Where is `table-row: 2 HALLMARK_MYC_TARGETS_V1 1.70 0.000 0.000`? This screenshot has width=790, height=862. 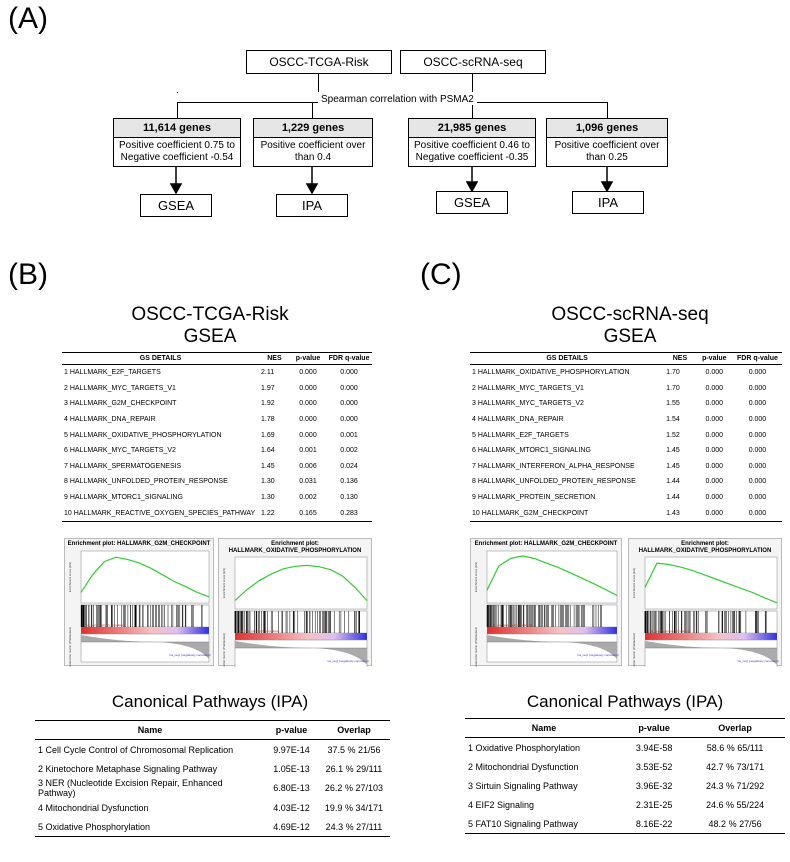 table-row: 2 HALLMARK_MYC_TARGETS_V1 1.70 0.000 0.000 is located at coordinates (626, 389).